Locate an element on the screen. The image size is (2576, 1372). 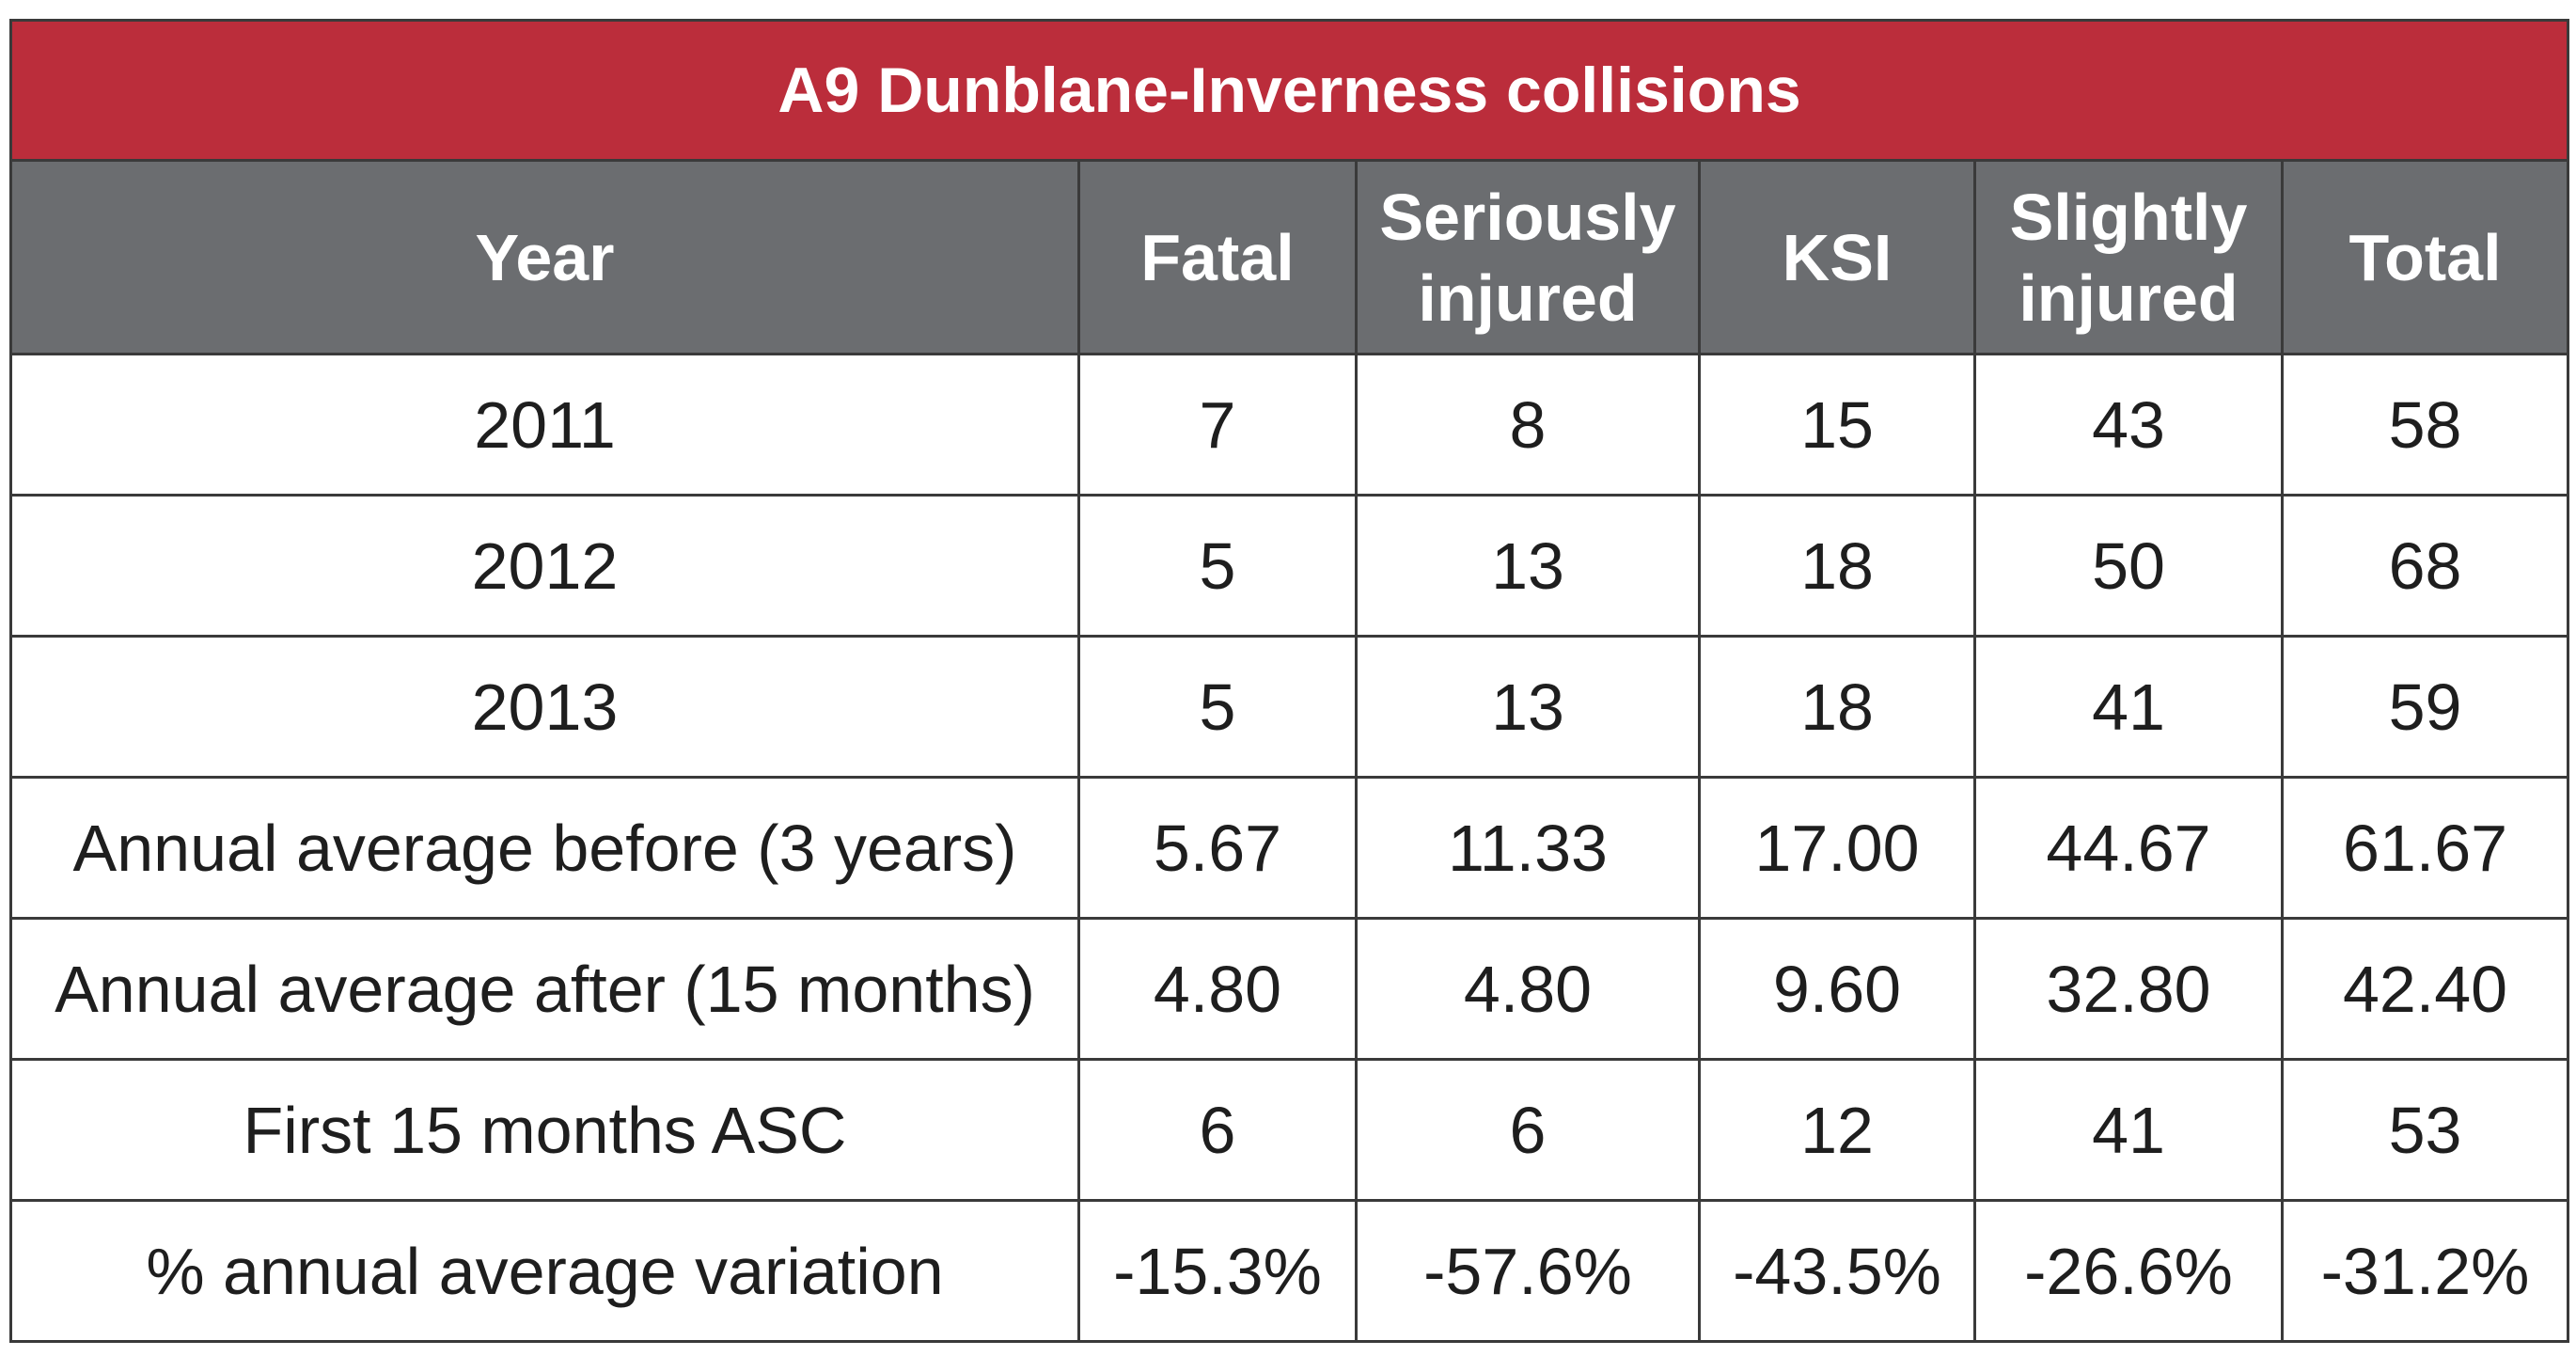
ksi-cell: 12 is located at coordinates (1837, 1130).